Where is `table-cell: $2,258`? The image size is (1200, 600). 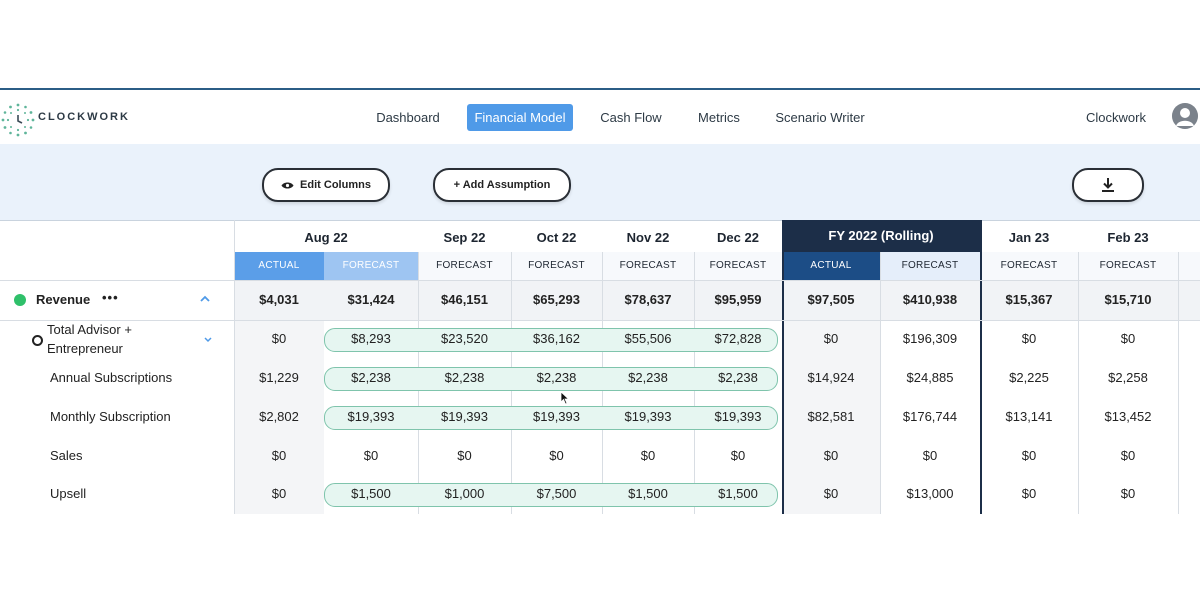 table-cell: $2,258 is located at coordinates (1128, 377).